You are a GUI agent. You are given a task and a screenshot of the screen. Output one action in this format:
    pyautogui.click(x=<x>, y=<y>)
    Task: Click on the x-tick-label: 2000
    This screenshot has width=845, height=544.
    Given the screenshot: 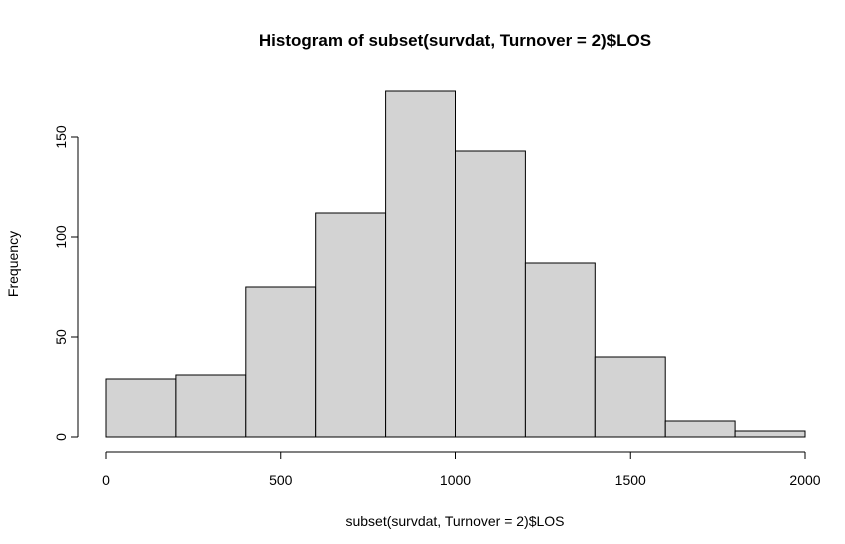 What is the action you would take?
    pyautogui.click(x=804, y=480)
    